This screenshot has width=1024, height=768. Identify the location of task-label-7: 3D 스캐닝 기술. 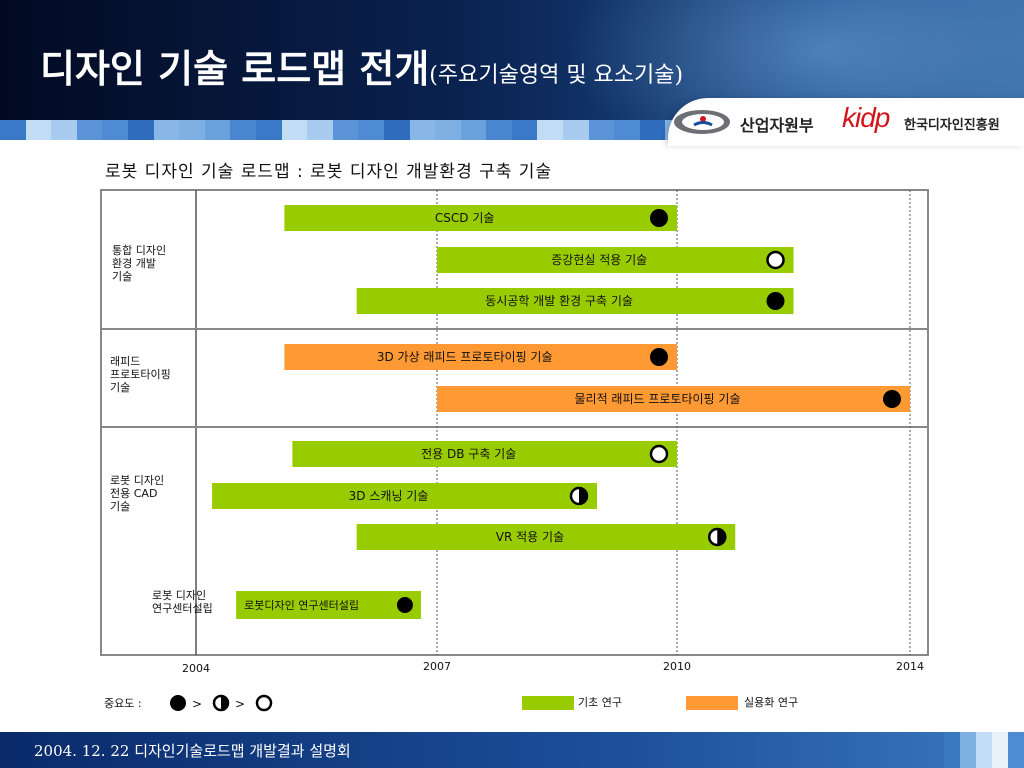
(389, 496).